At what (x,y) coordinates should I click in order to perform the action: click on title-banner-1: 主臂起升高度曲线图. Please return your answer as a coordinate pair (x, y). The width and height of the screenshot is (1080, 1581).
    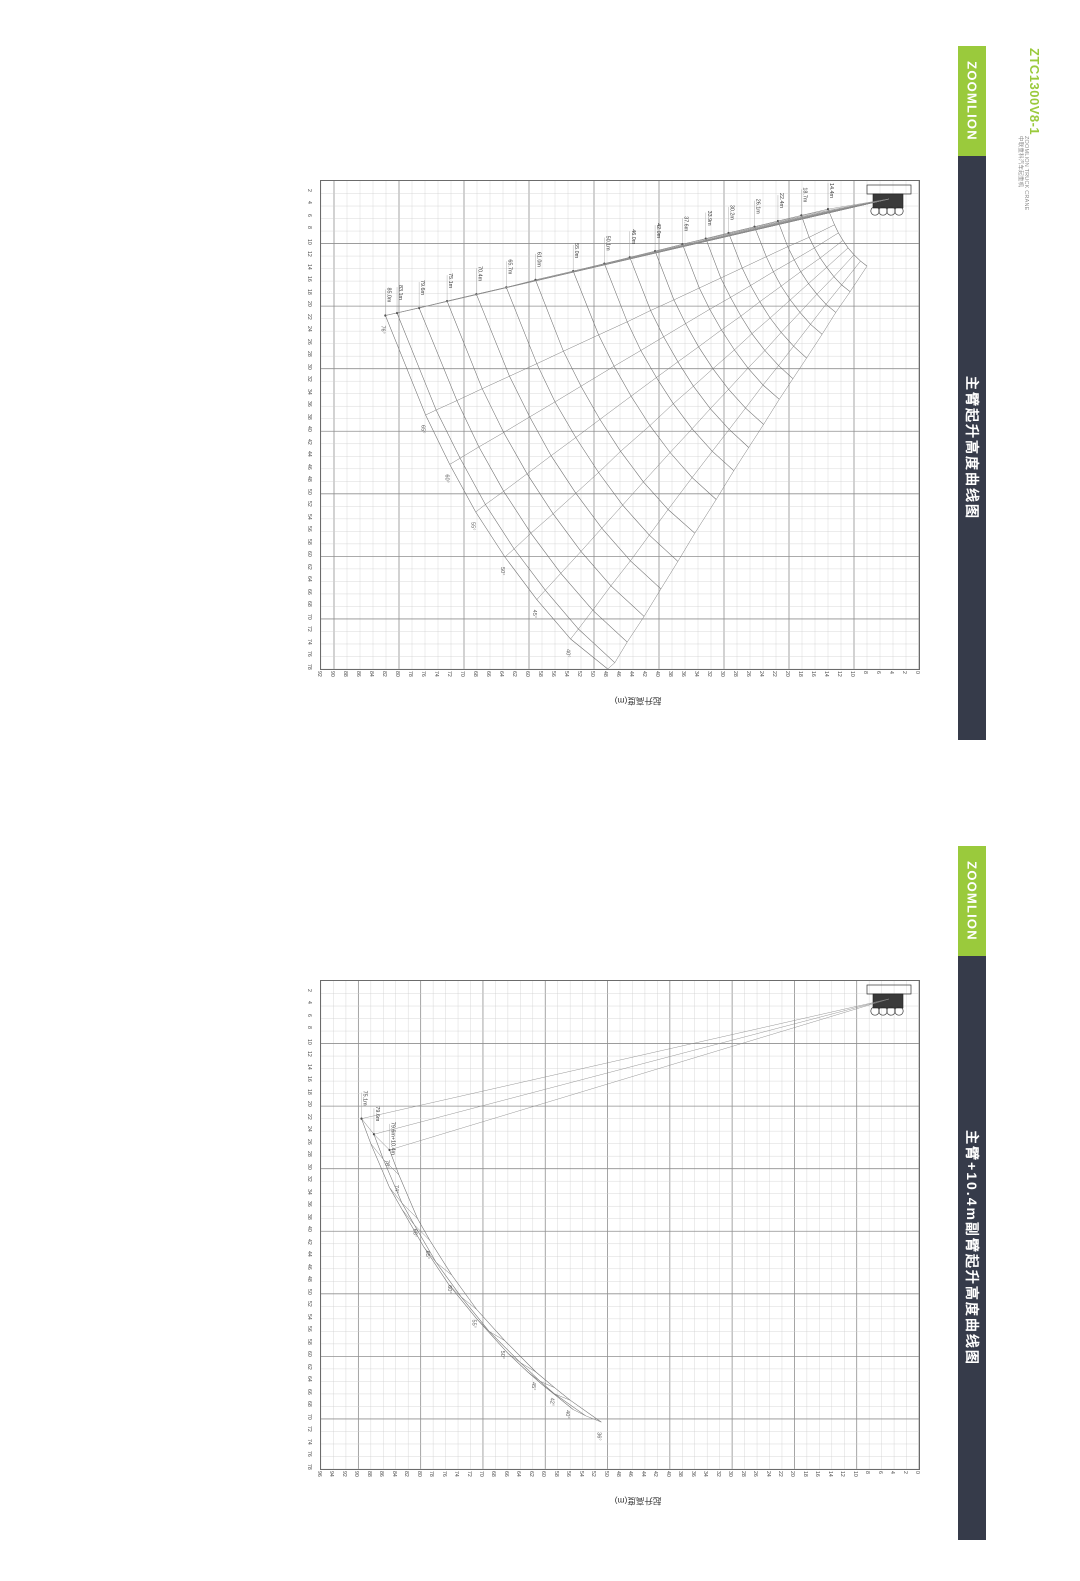
    Looking at the image, I should click on (972, 448).